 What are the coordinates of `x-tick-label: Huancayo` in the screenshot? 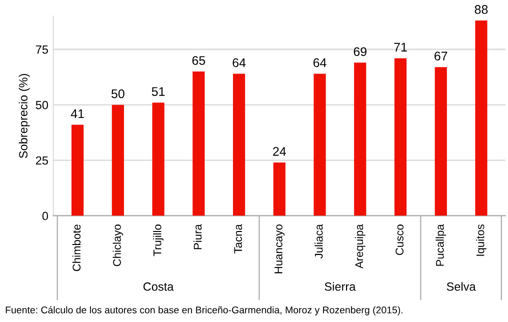 It's located at (279, 249).